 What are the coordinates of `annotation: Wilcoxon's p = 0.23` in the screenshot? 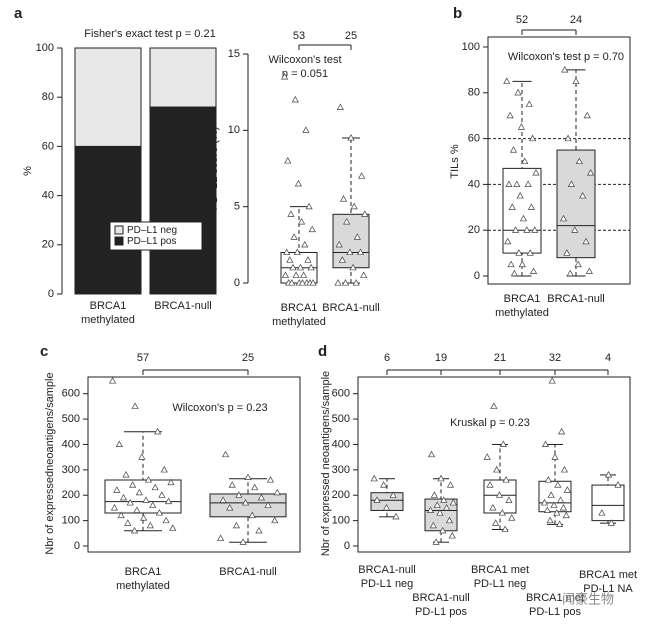 It's located at (219, 408).